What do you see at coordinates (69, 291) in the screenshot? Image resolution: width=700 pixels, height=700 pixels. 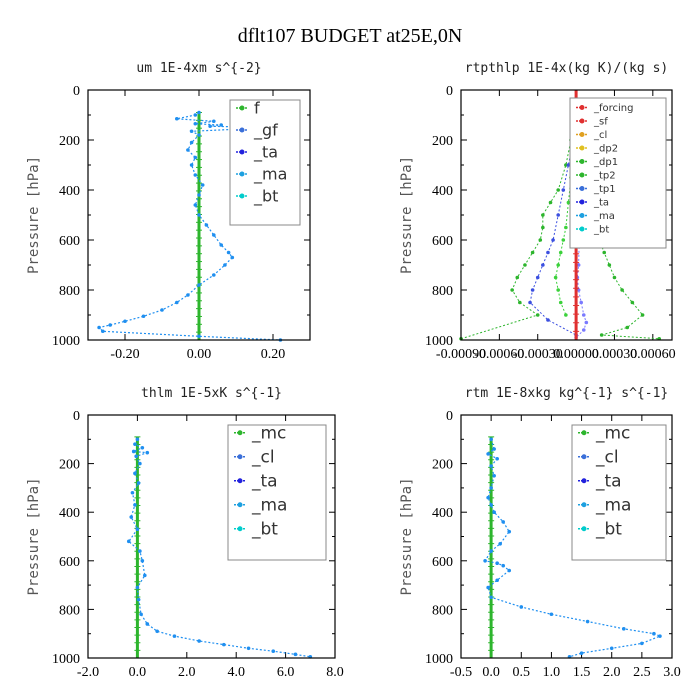 I see `y-tick-label: 800` at bounding box center [69, 291].